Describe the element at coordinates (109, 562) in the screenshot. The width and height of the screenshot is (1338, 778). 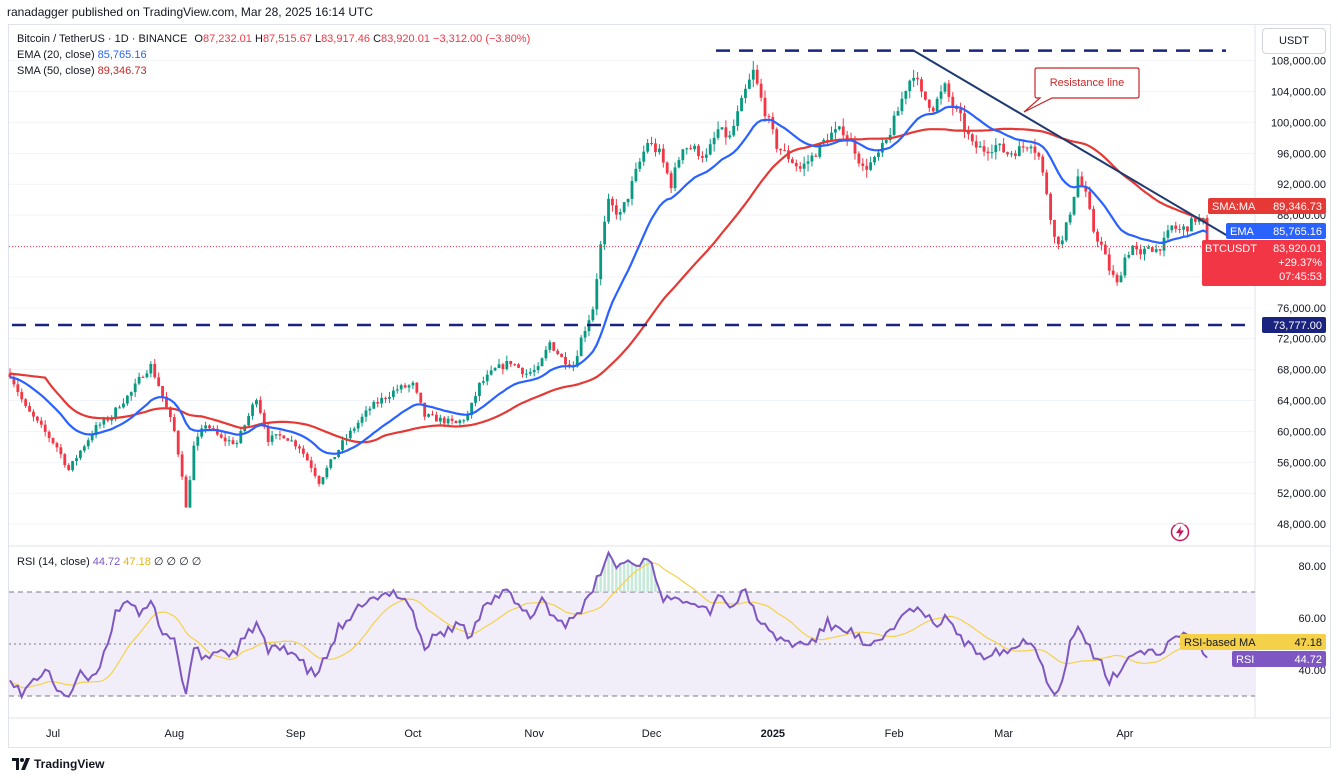
I see `rsi-legend: RSI (14, close) 44.72 47.18 ∅ ∅ ∅ ∅` at that location.